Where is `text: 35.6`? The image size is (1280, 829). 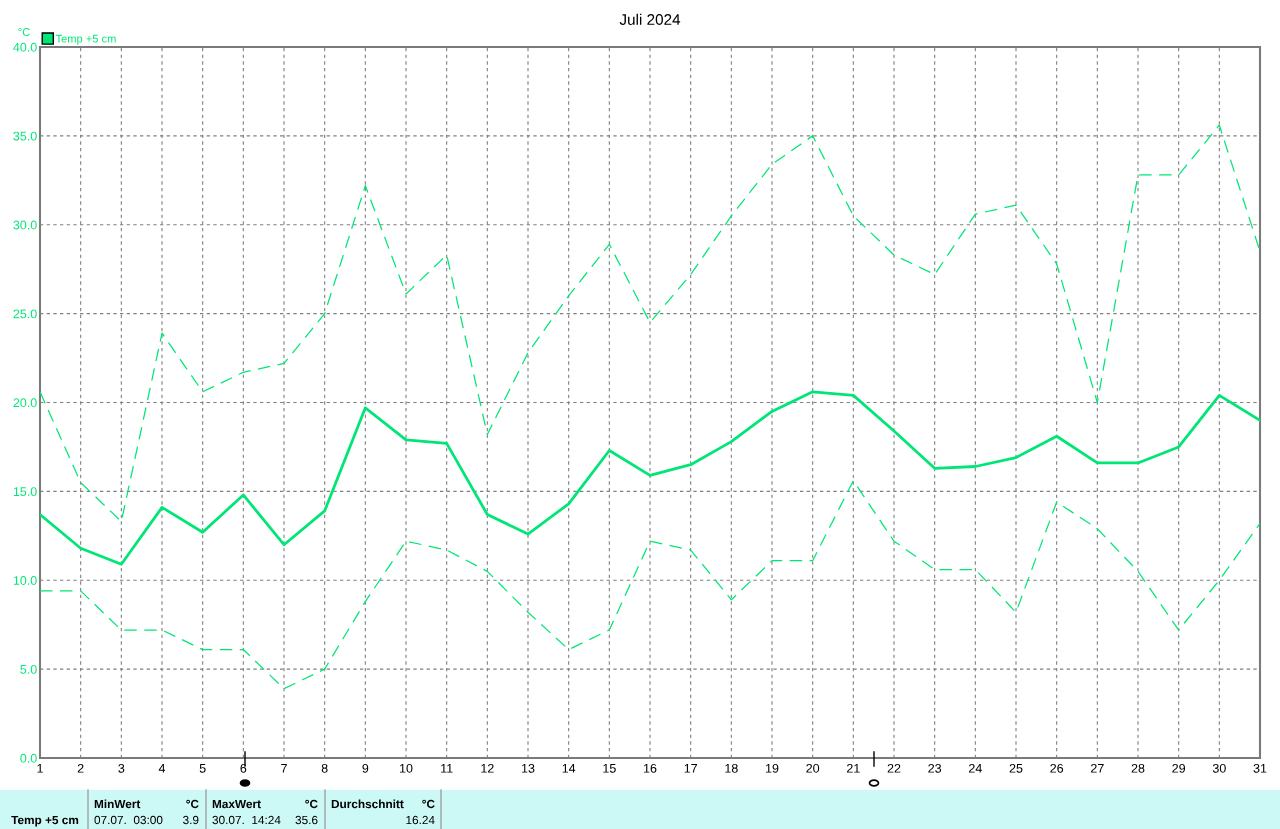
text: 35.6 is located at coordinates (306, 820).